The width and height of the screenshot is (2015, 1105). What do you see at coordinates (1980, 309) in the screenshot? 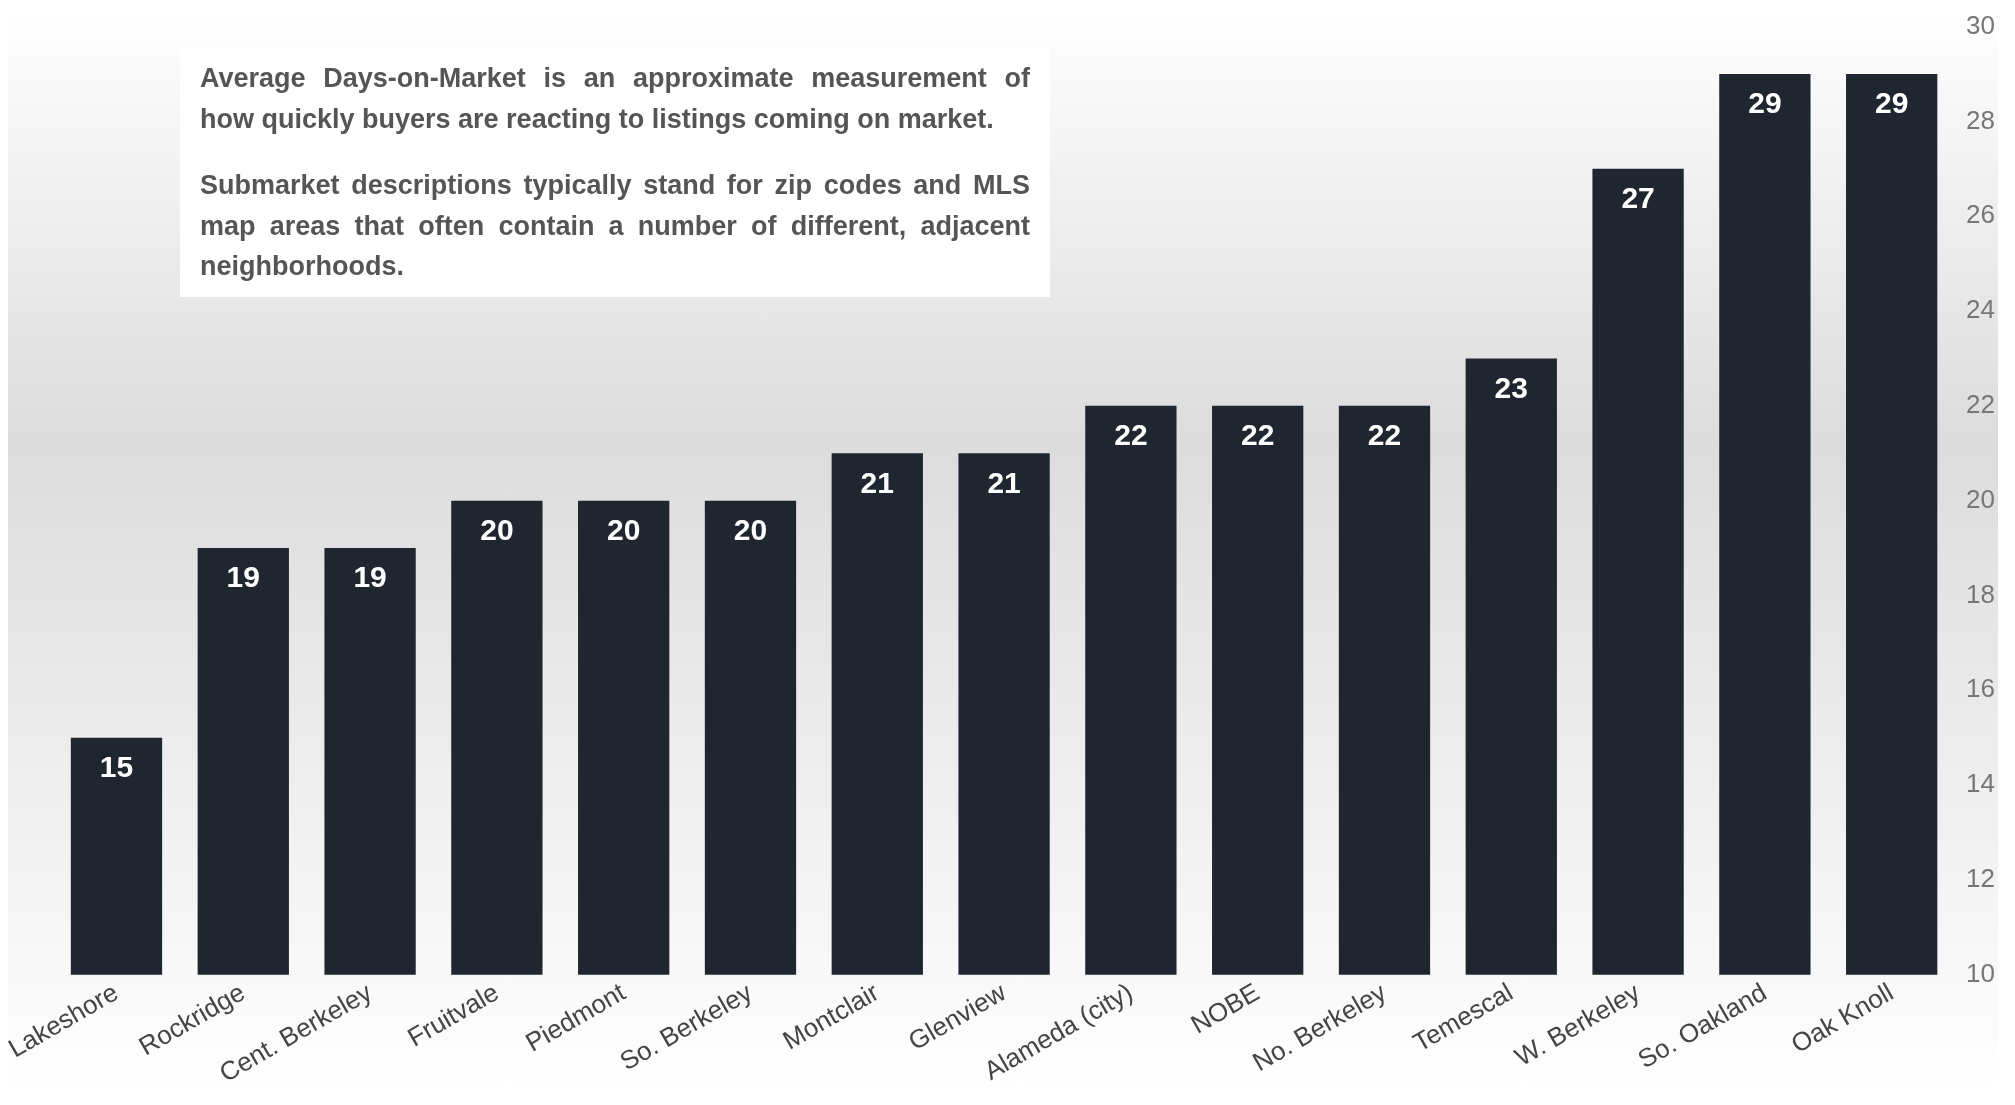
I see `y-tick-label: 24` at bounding box center [1980, 309].